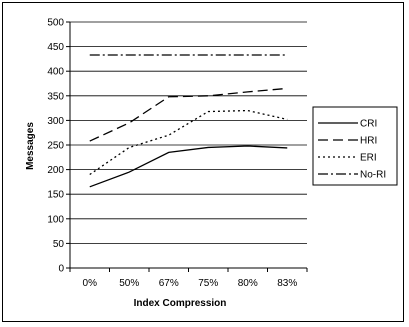  What do you see at coordinates (368, 124) in the screenshot?
I see `legend-label-cri: CRI` at bounding box center [368, 124].